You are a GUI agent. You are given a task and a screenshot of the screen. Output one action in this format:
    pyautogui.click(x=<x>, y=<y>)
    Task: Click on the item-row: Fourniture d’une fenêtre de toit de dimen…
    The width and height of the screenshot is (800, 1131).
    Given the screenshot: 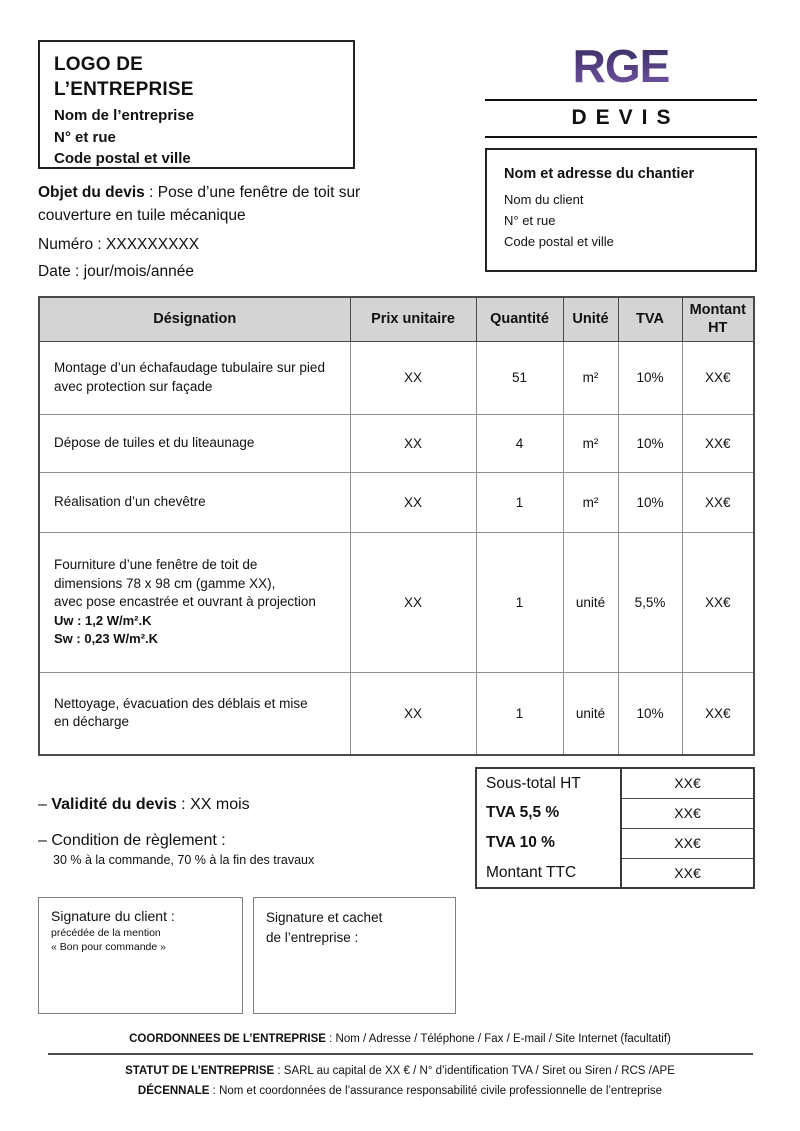 What is the action you would take?
    pyautogui.click(x=396, y=602)
    